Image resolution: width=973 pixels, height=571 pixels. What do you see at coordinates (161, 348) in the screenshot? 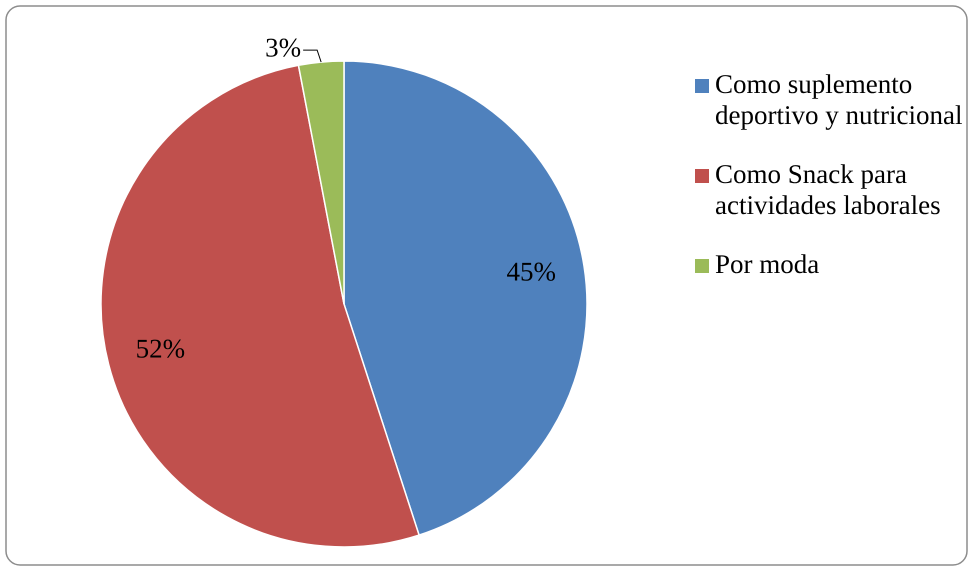
I see `data-label: 52%` at bounding box center [161, 348].